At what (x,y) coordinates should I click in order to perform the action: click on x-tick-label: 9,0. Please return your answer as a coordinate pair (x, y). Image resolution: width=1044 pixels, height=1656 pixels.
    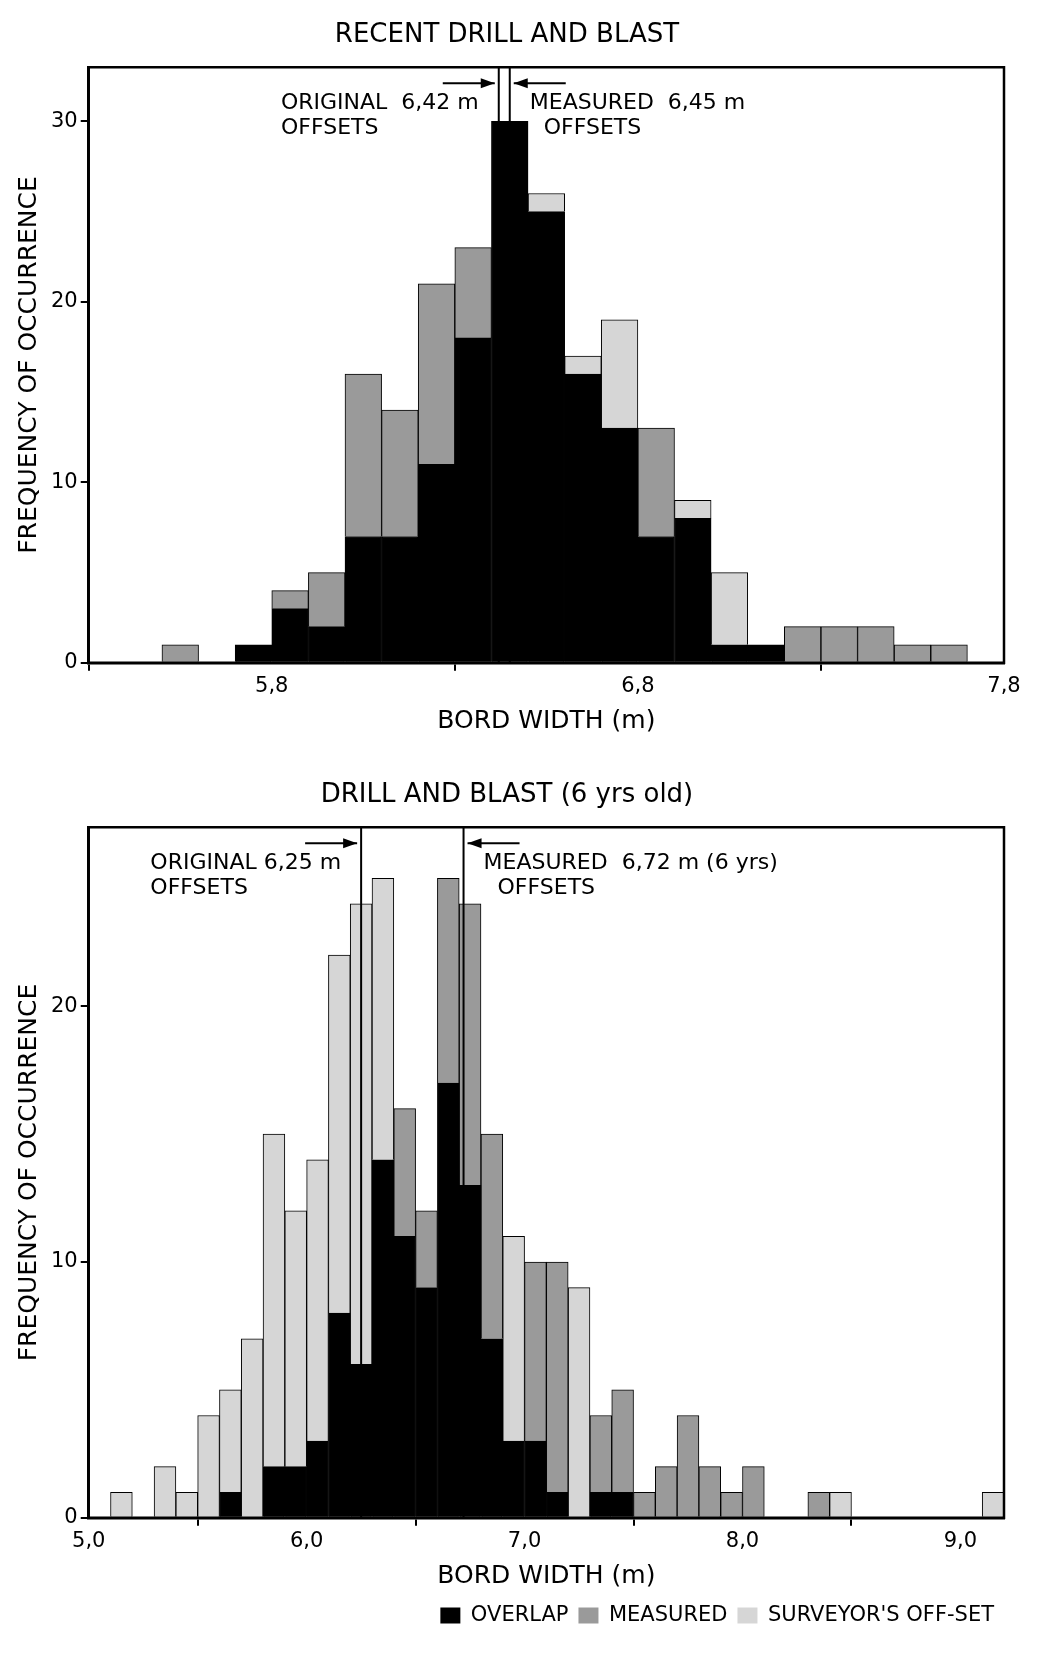
    Looking at the image, I should click on (960, 1539).